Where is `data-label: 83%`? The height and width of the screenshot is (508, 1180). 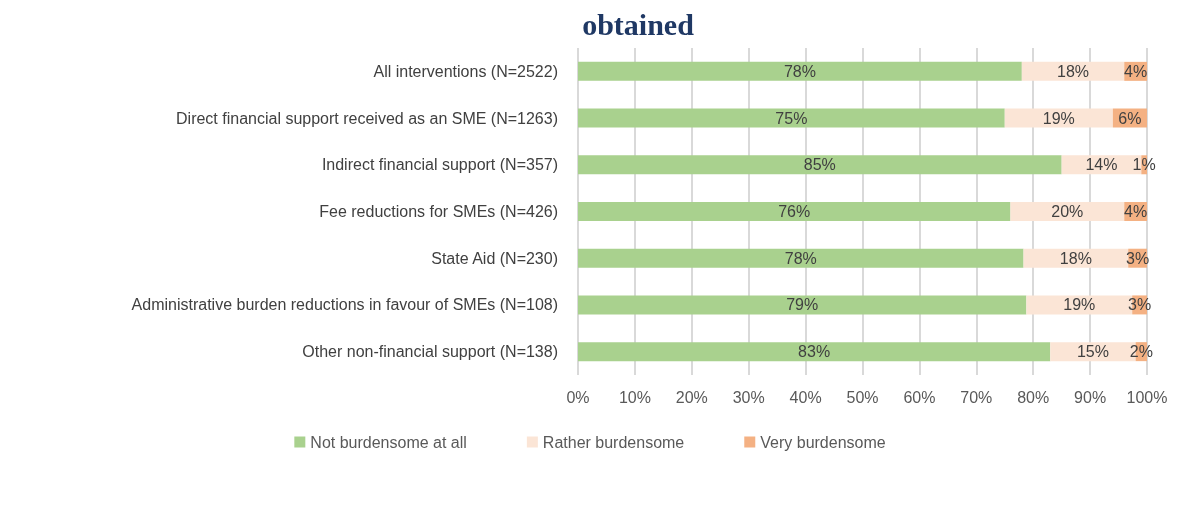
data-label: 83% is located at coordinates (814, 352).